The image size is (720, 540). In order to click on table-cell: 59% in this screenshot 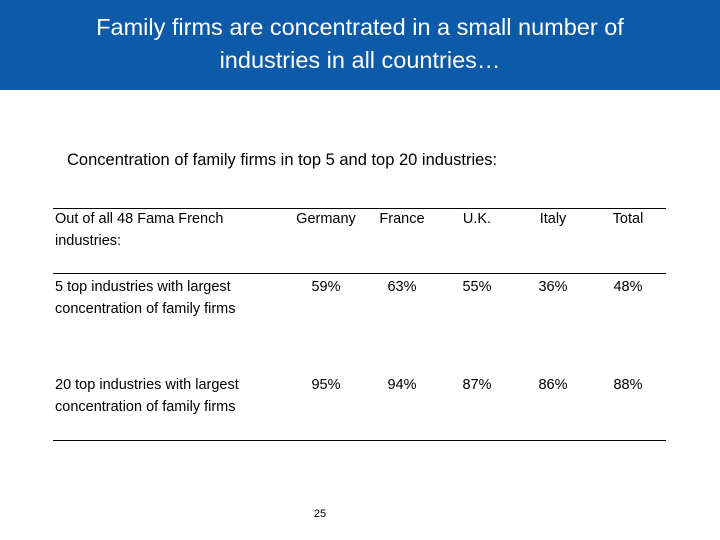, I will do `click(326, 287)`.